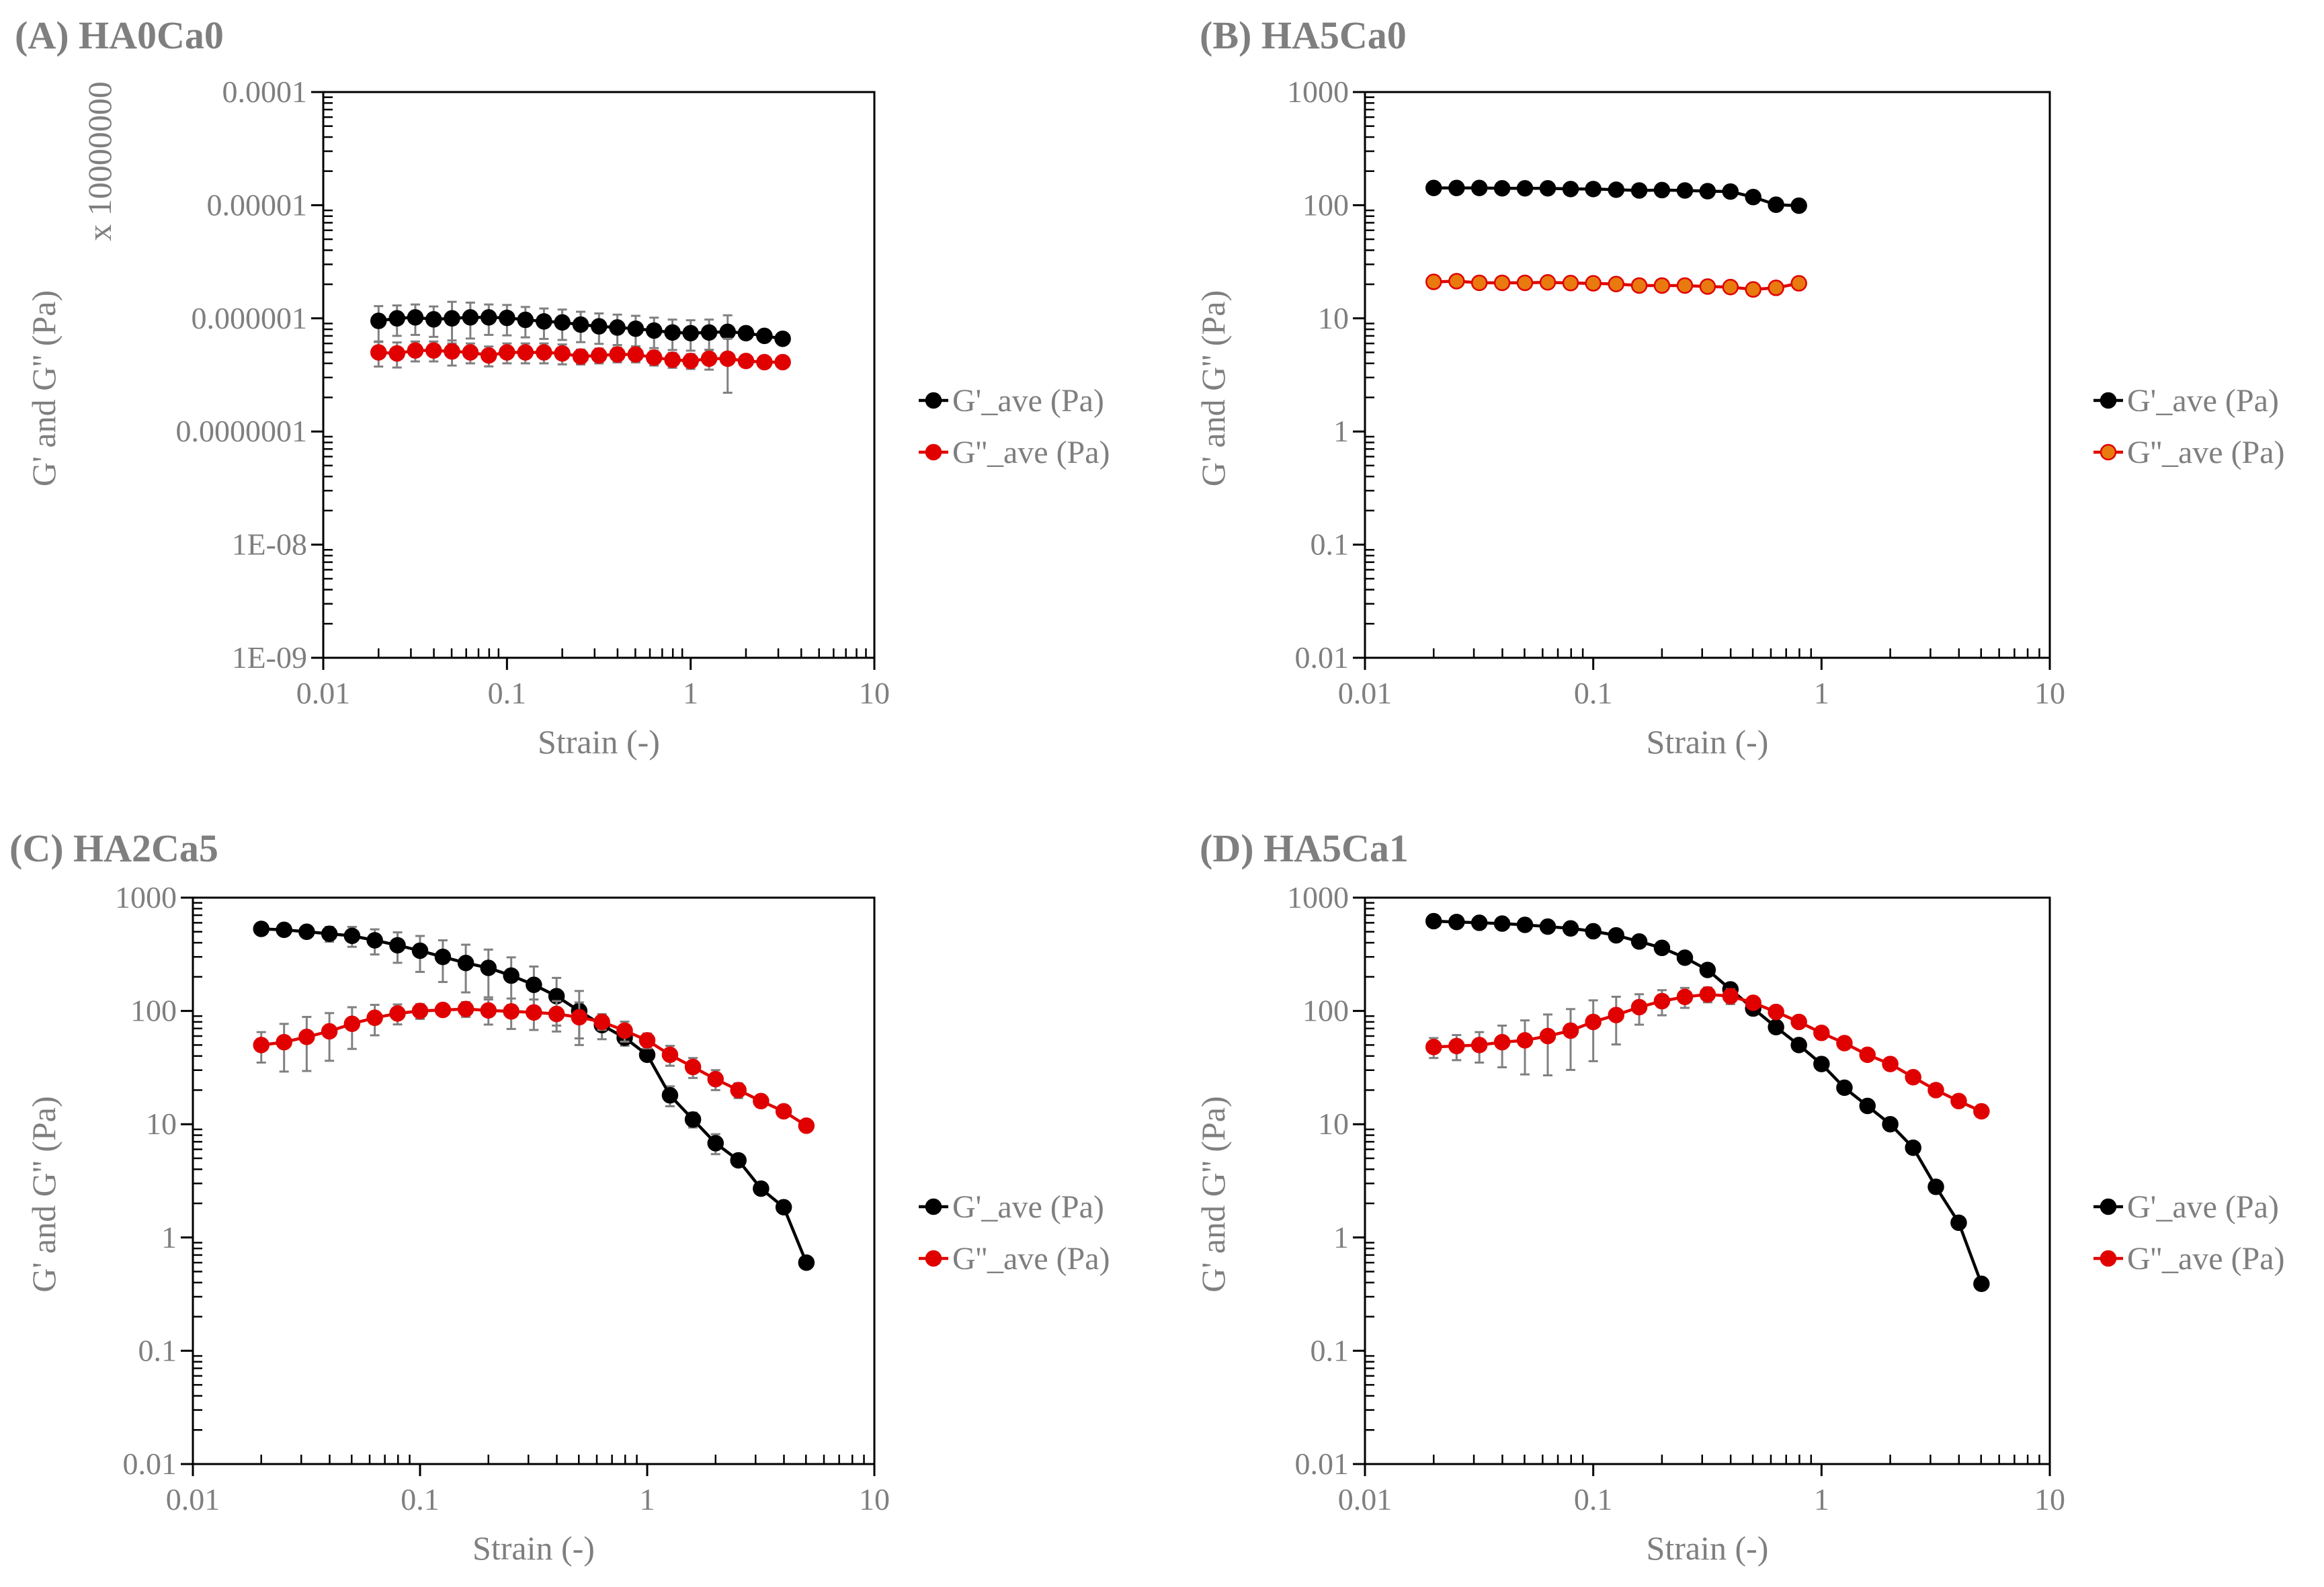 The image size is (2324, 1587). What do you see at coordinates (1304, 35) in the screenshot?
I see `panel-title: (B) HA5Ca0` at bounding box center [1304, 35].